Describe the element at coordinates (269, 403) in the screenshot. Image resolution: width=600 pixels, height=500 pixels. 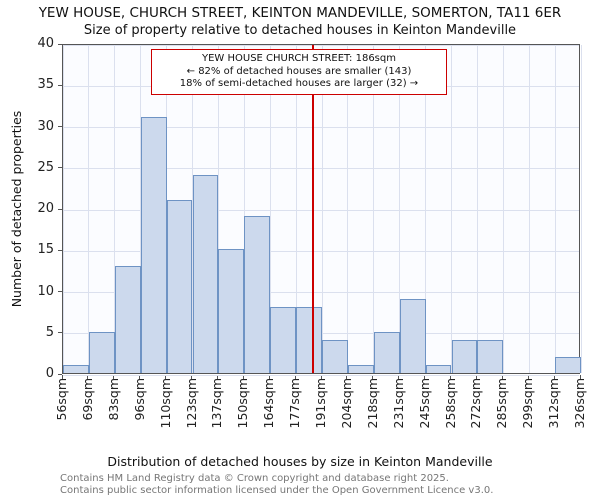
I see `x-tick-label: 164sqm` at that location.